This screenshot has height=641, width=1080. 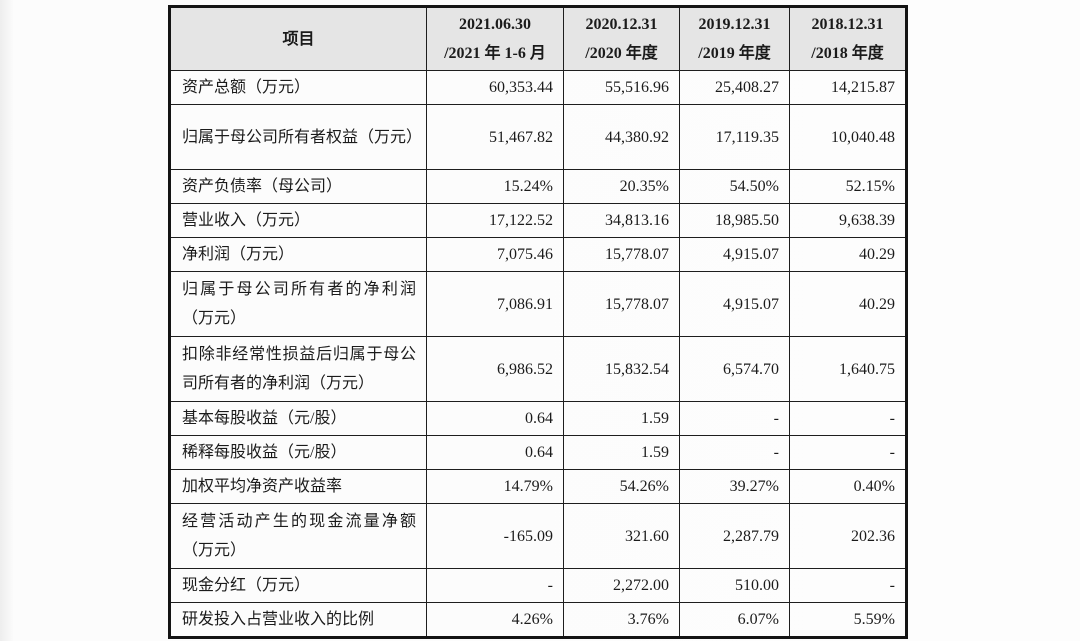 What do you see at coordinates (495, 220) in the screenshot?
I see `cell-value: 17,122.52` at bounding box center [495, 220].